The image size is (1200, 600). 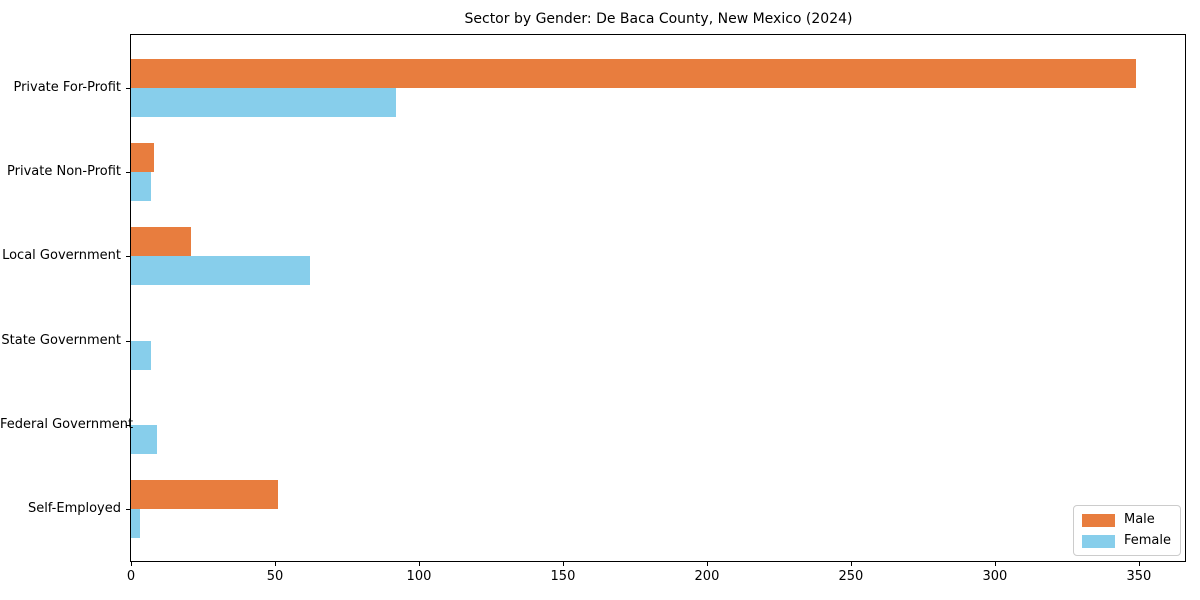 I want to click on x-tick-label: 150, so click(x=563, y=576).